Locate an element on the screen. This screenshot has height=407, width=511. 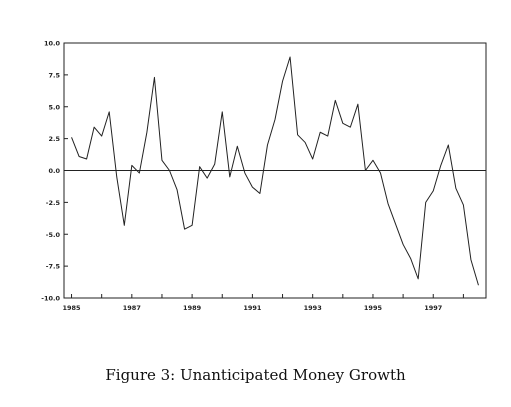
y-tick-label: -7.5 is located at coordinates (53, 267).